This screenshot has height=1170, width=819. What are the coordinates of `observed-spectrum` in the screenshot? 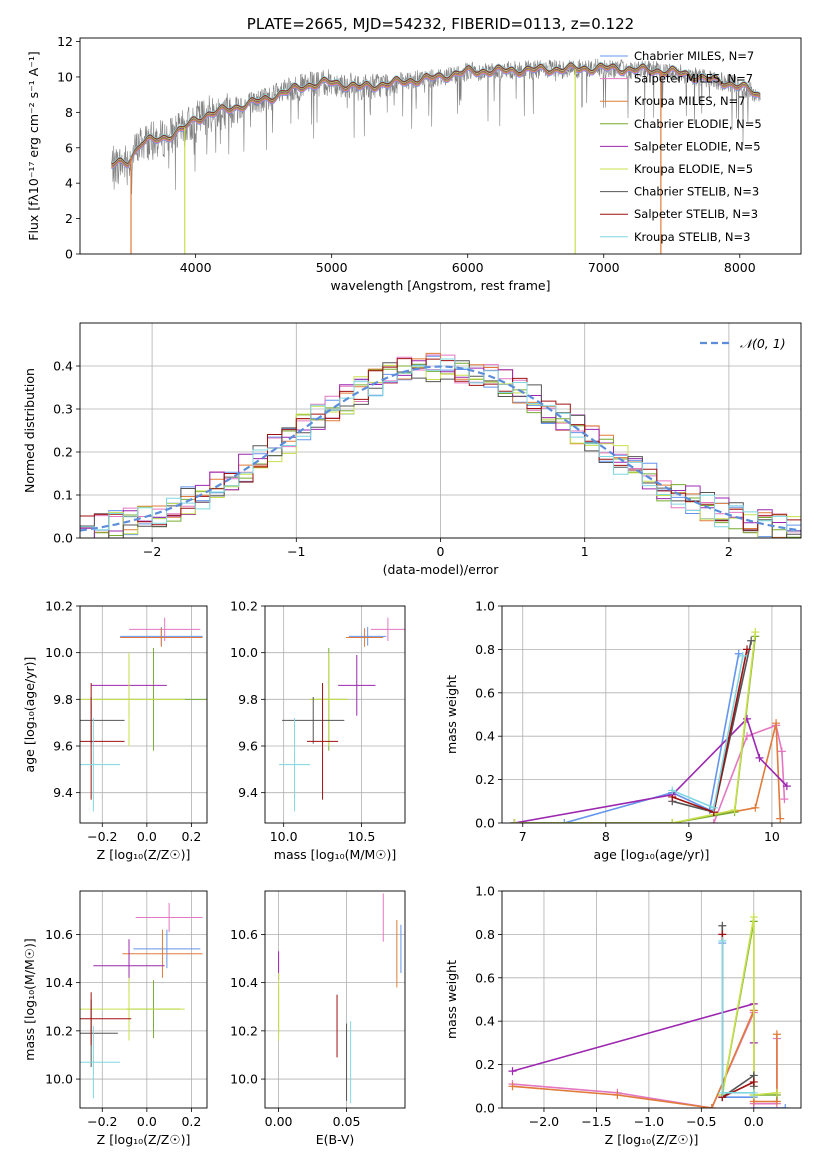 It's located at (436, 126).